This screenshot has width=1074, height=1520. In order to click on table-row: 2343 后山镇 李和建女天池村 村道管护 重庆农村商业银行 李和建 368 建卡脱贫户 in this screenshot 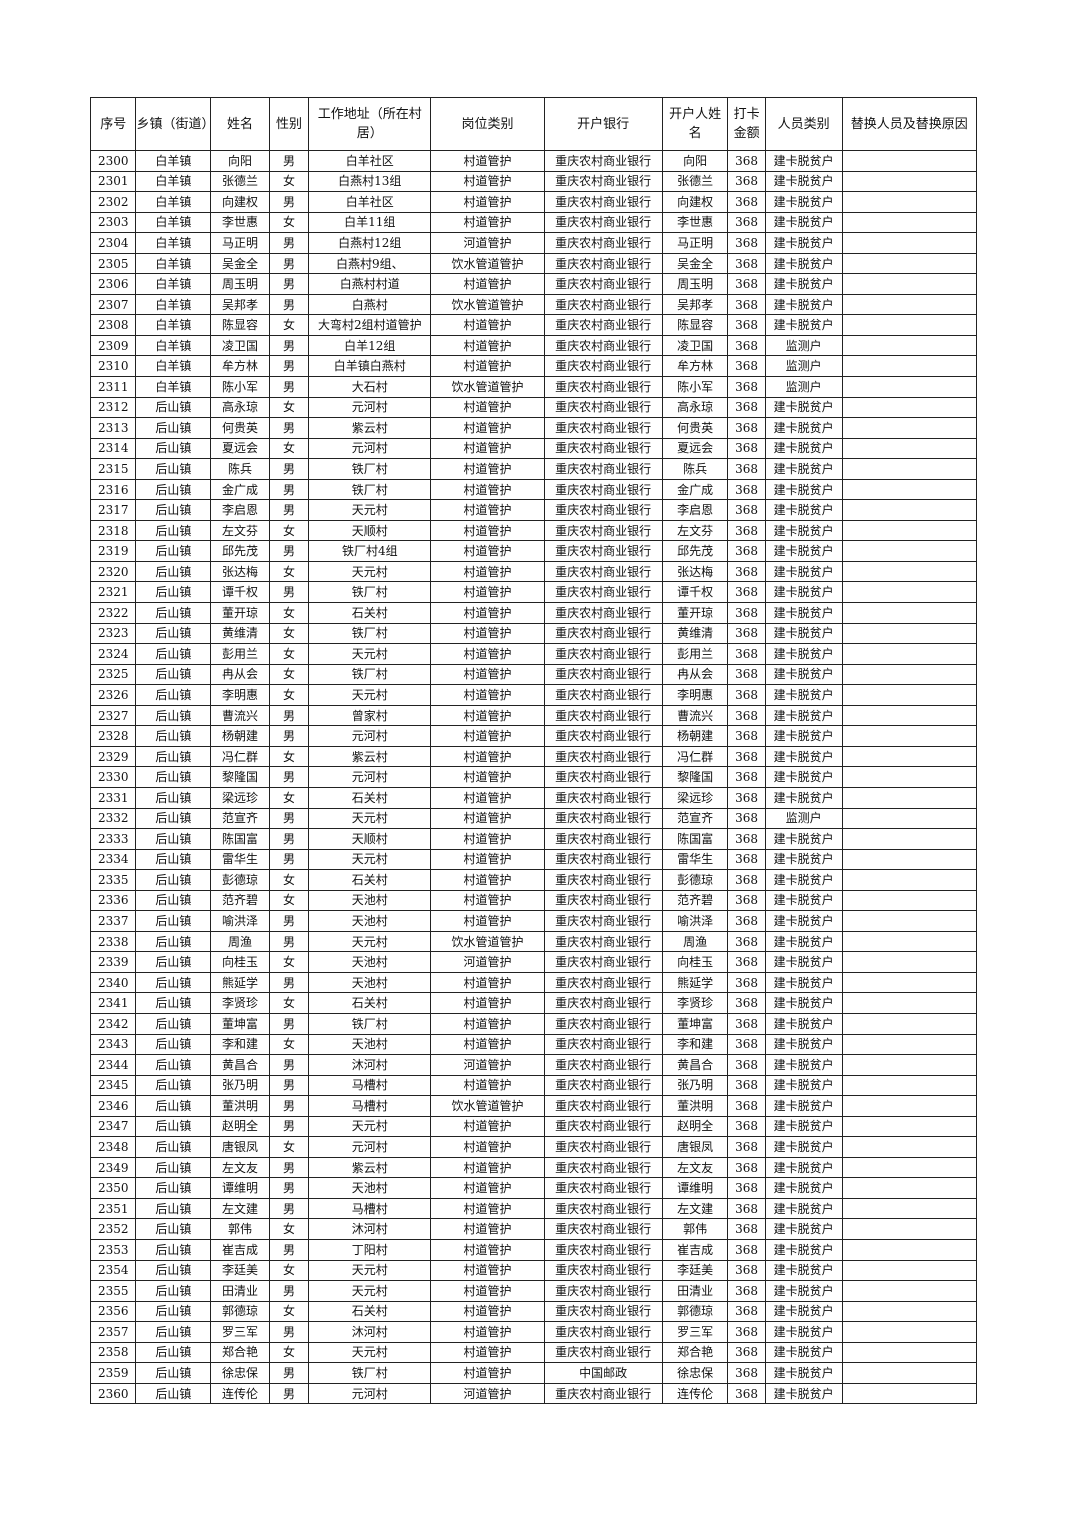, I will do `click(533, 1044)`.